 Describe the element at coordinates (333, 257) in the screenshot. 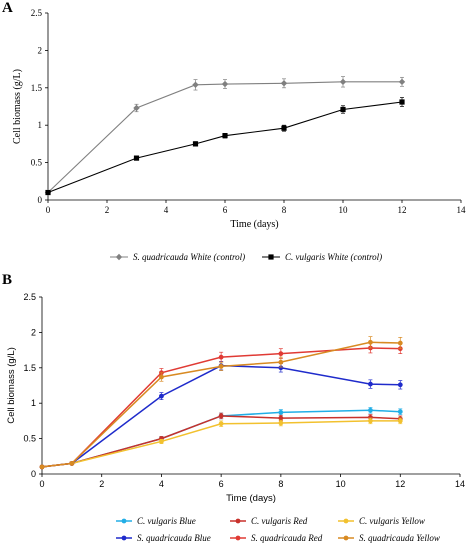

I see `legend-label: C. vulgaris White (control)` at that location.